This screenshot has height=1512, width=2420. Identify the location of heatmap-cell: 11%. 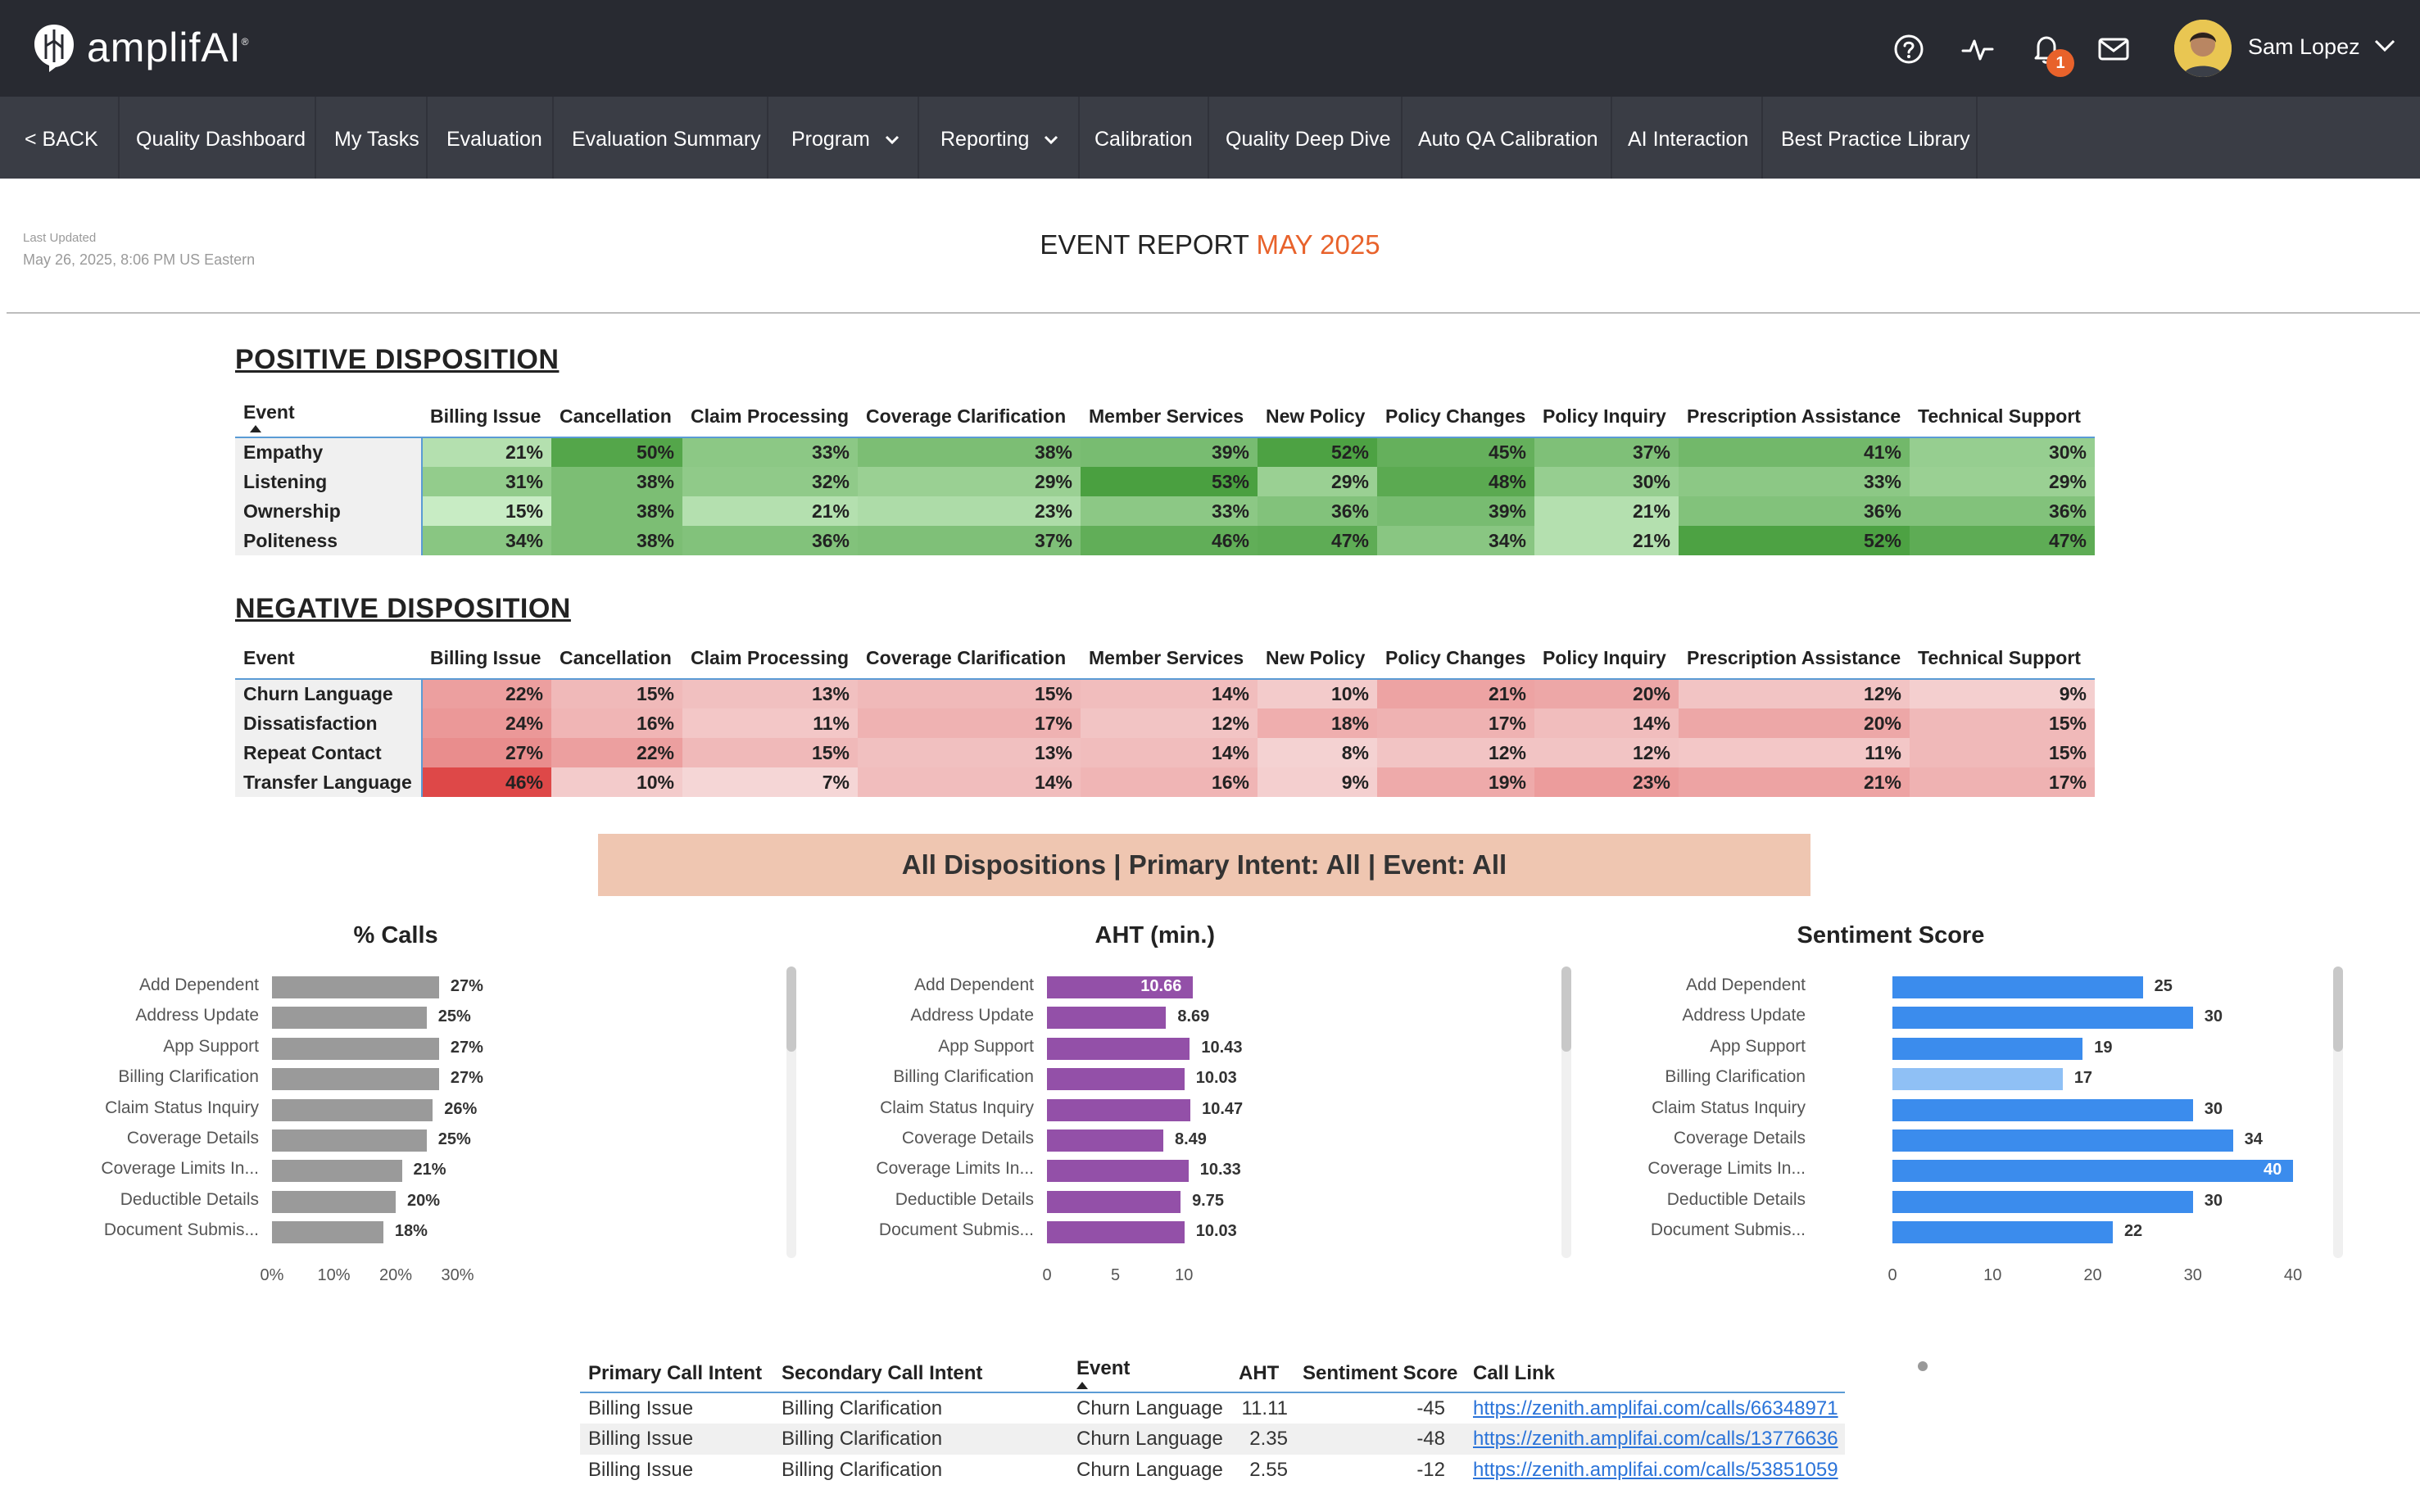
(1794, 752).